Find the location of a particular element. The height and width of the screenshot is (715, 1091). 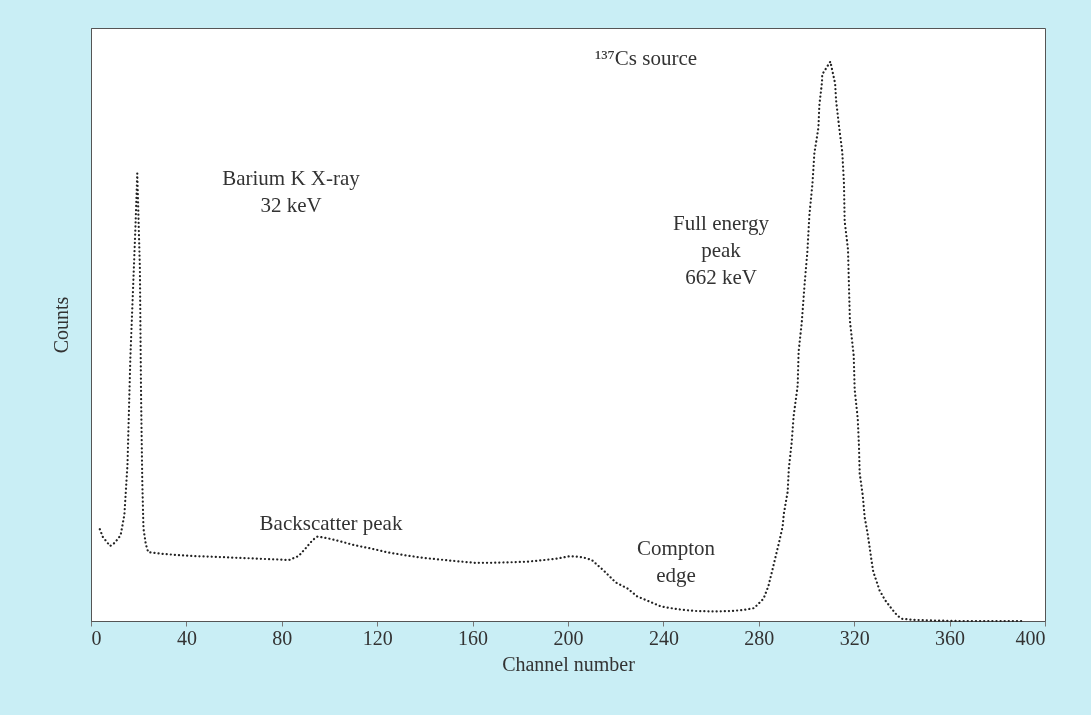

x-tick-label: 360 is located at coordinates (950, 637).